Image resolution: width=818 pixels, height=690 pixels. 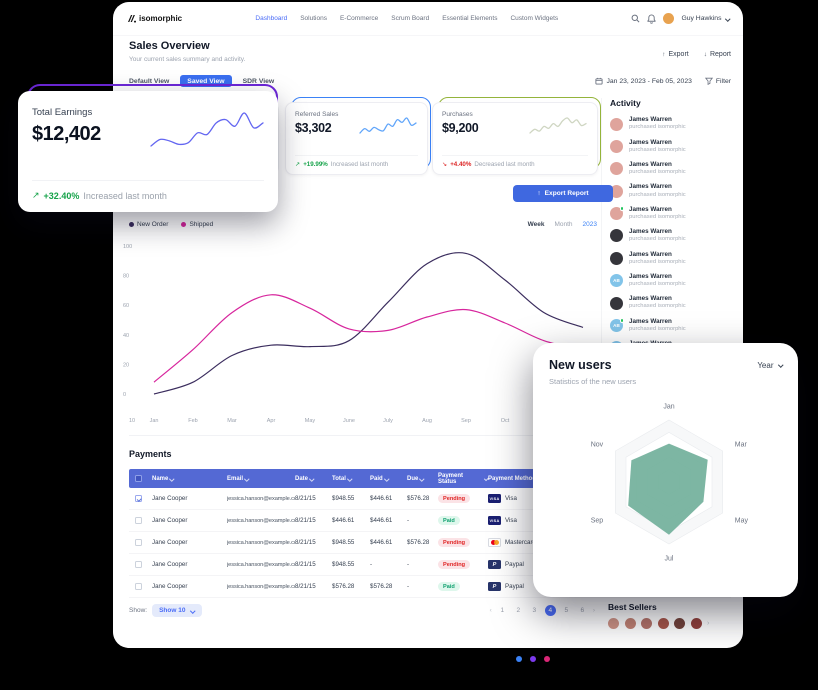 What do you see at coordinates (582, 610) in the screenshot?
I see `pagination-page-6: 6` at bounding box center [582, 610].